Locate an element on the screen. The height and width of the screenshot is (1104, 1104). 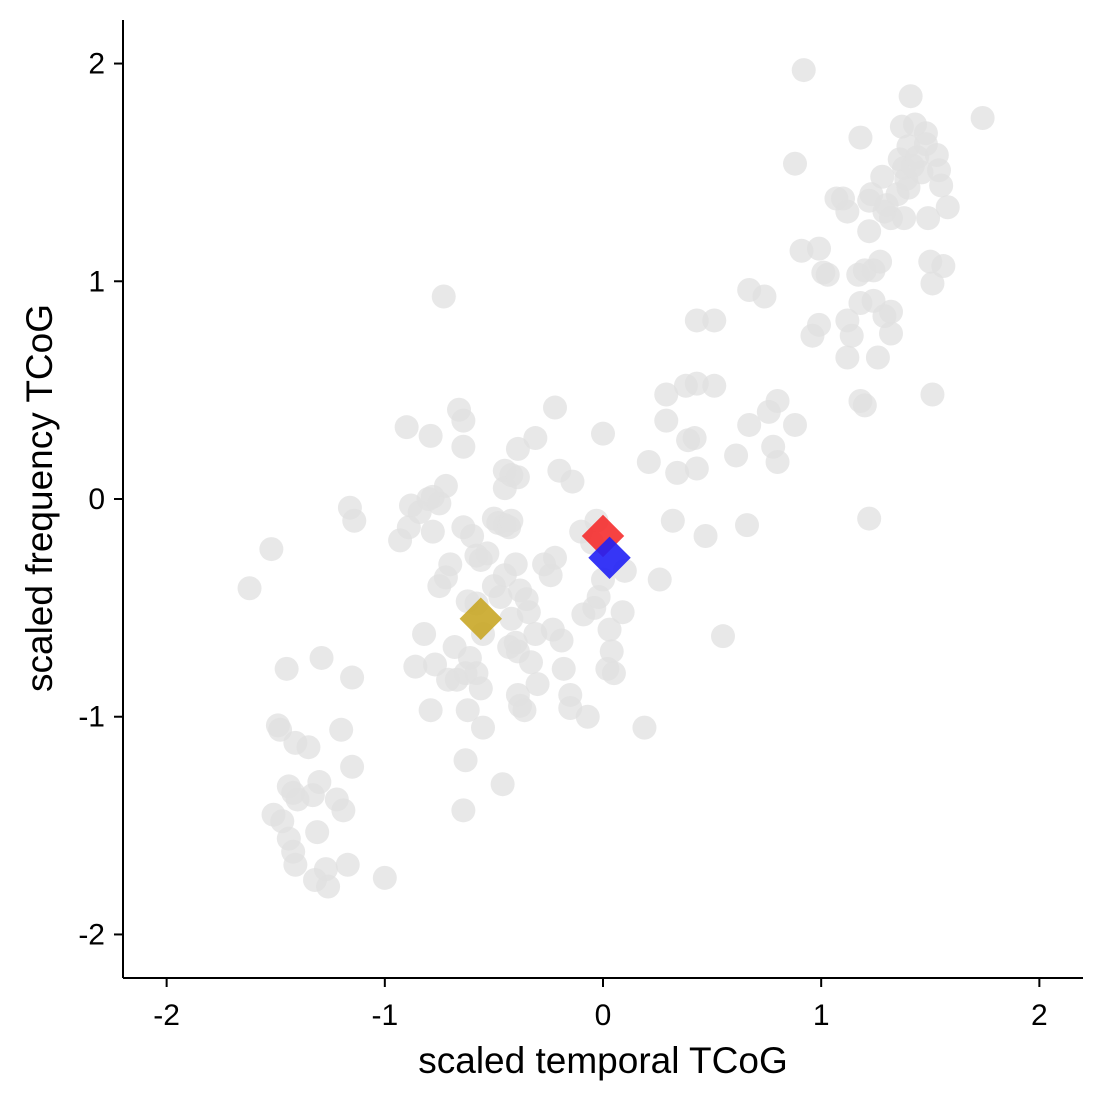
x-tick-label: 2 is located at coordinates (1039, 1015).